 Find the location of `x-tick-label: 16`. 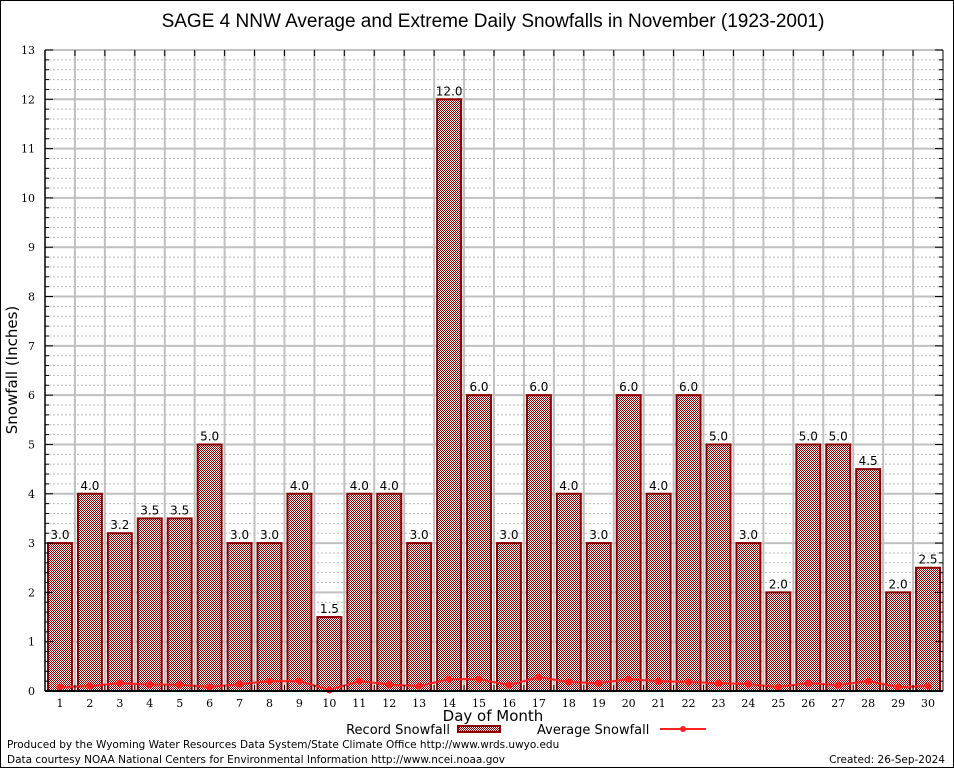

x-tick-label: 16 is located at coordinates (509, 703).